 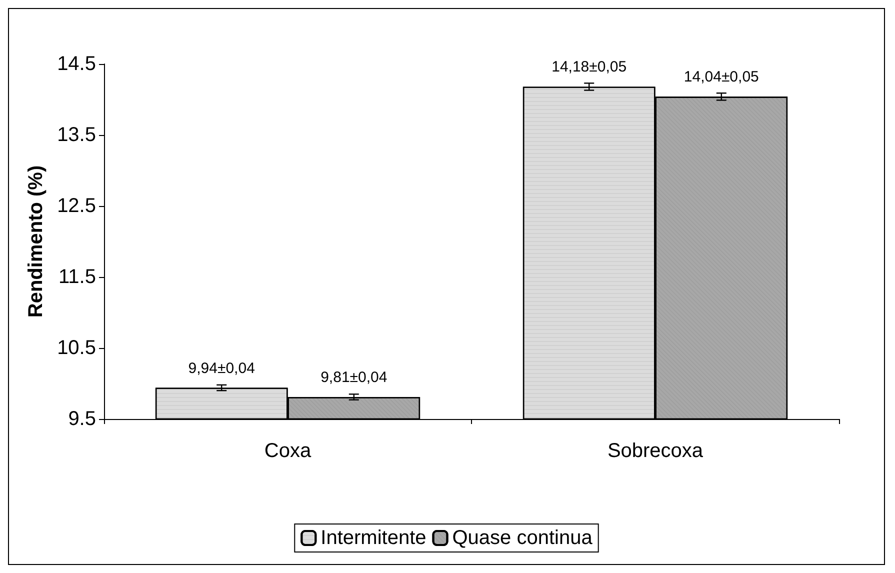 What do you see at coordinates (77, 277) in the screenshot?
I see `y-tick-label: 11.5` at bounding box center [77, 277].